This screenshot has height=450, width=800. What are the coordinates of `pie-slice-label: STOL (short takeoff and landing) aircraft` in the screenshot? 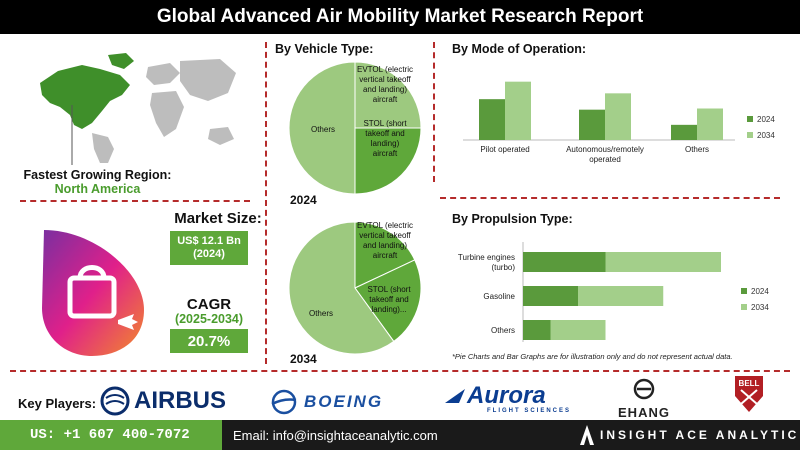 It's located at (385, 138).